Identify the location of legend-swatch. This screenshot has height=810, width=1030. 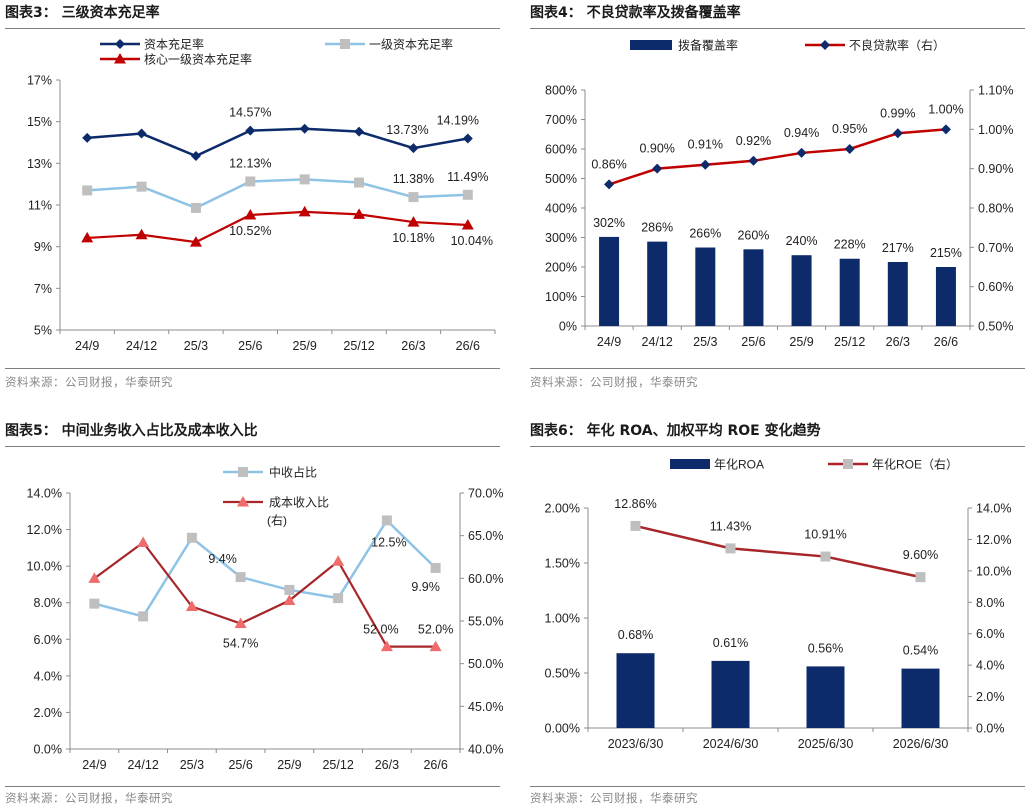
(651, 45).